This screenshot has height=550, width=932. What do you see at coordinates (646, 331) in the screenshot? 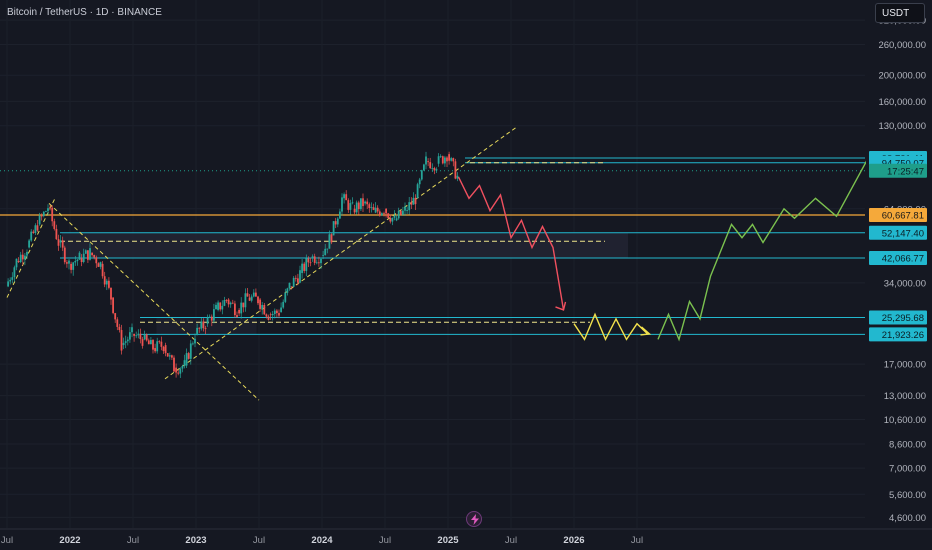
I see `yellow-arrow-head` at bounding box center [646, 331].